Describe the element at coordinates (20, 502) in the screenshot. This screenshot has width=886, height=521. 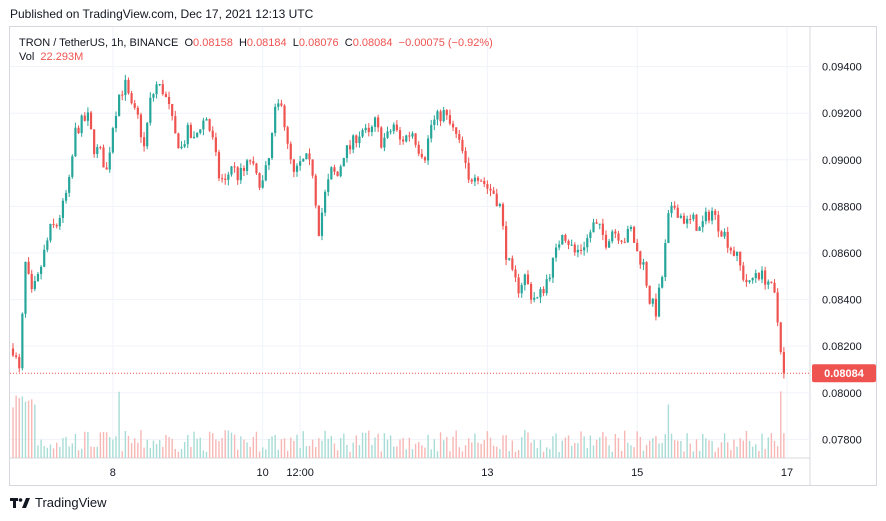
I see `tradingview-logo-icon` at that location.